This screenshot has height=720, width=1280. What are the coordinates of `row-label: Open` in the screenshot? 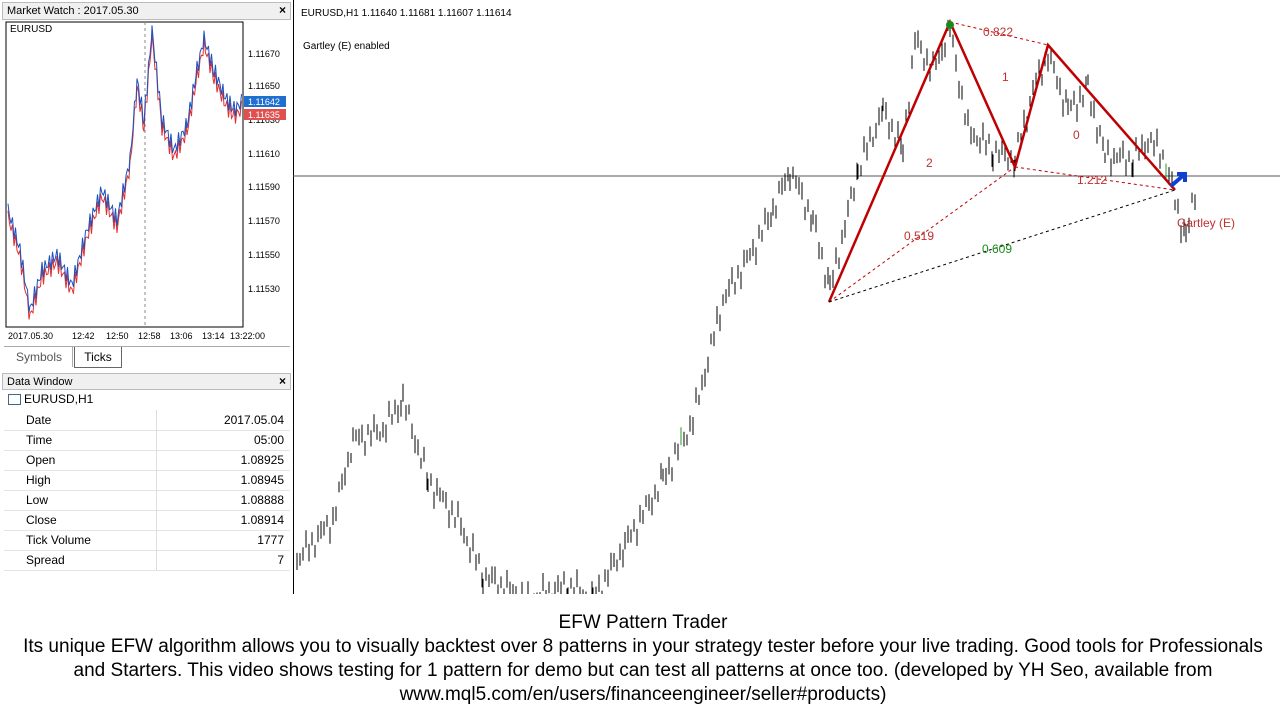 It's located at (41, 460).